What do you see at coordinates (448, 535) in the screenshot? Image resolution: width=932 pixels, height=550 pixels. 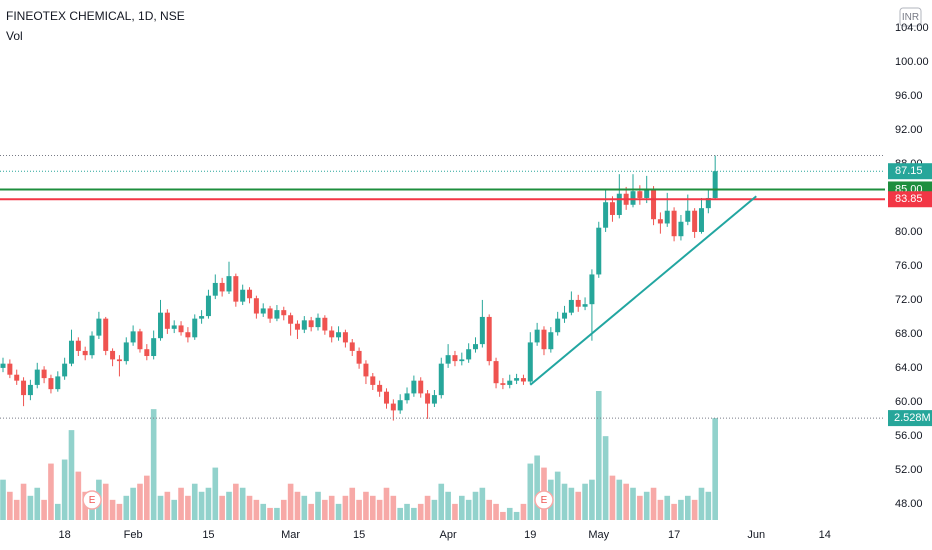 I see `x-tick-label: Apr` at bounding box center [448, 535].